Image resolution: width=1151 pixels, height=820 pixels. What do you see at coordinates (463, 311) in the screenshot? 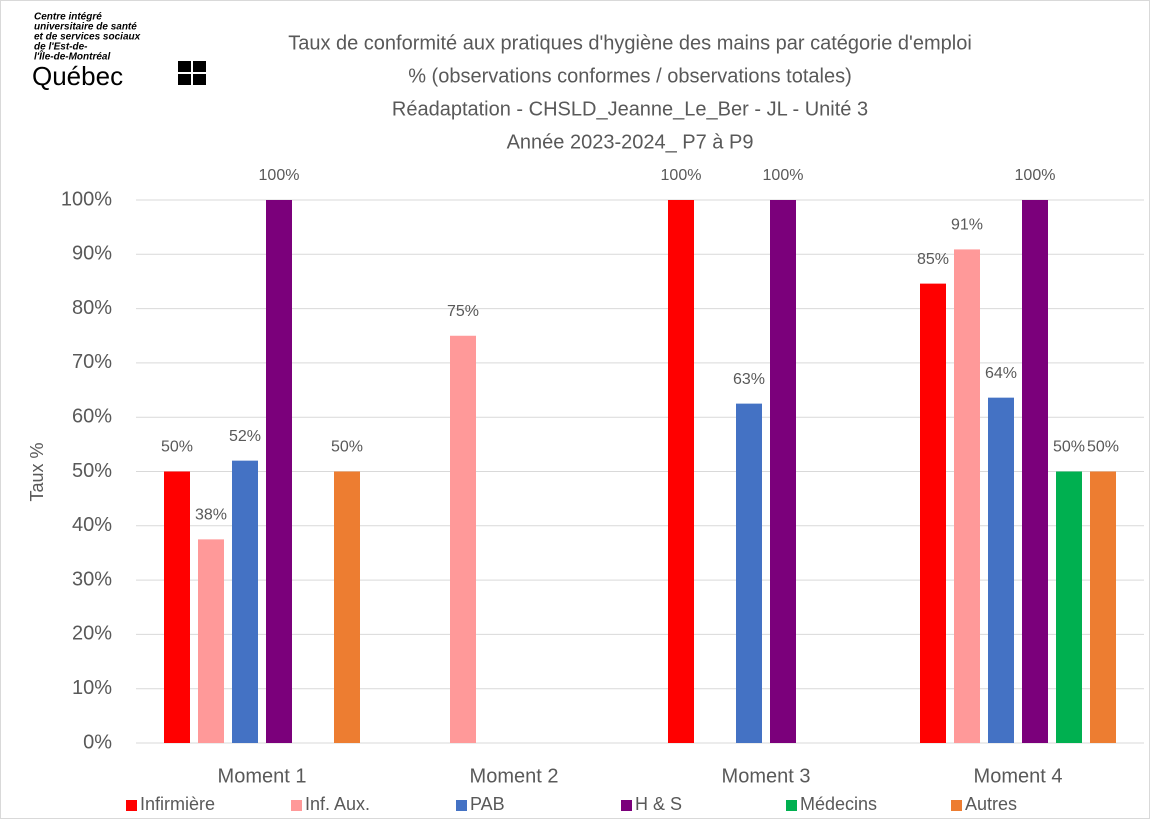
I see `value-label: 75%` at bounding box center [463, 311].